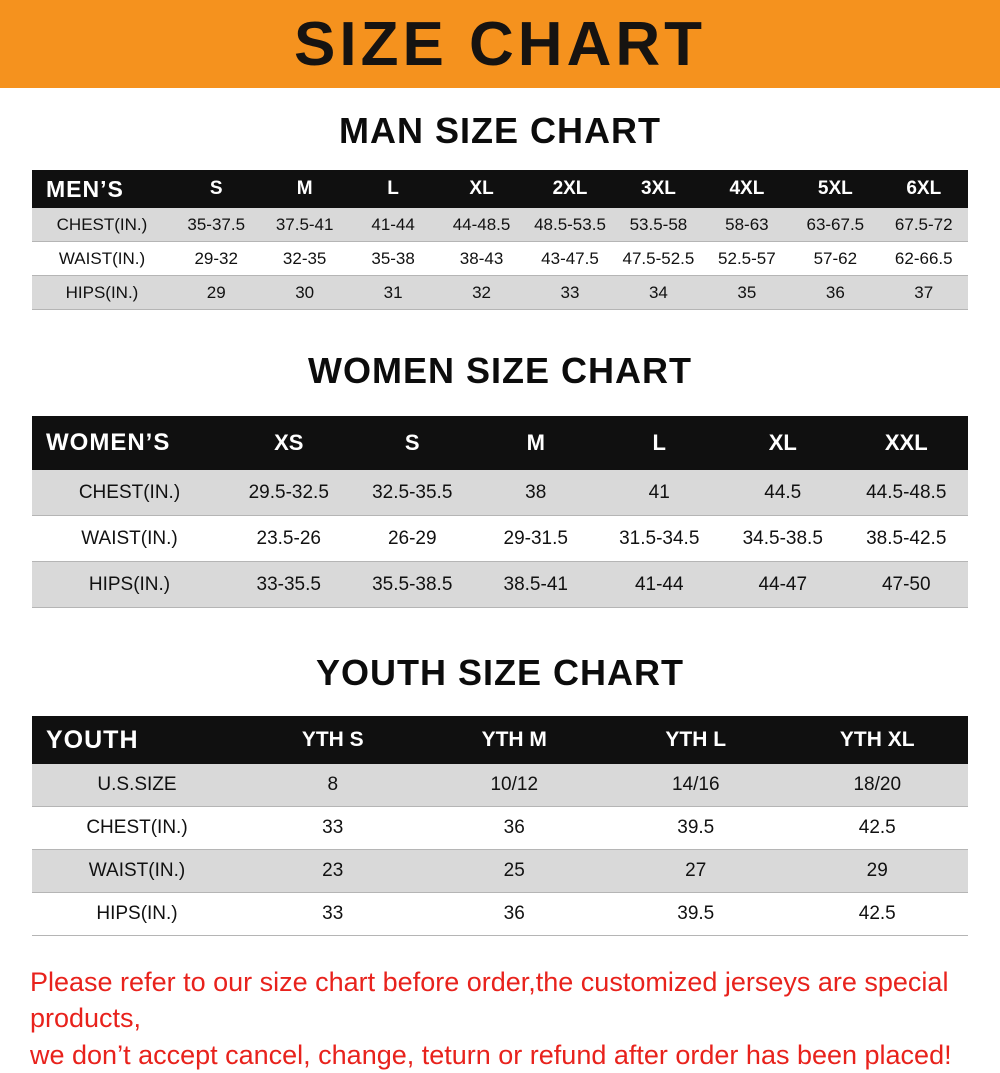 The width and height of the screenshot is (1000, 1073). I want to click on cell: 30, so click(305, 292).